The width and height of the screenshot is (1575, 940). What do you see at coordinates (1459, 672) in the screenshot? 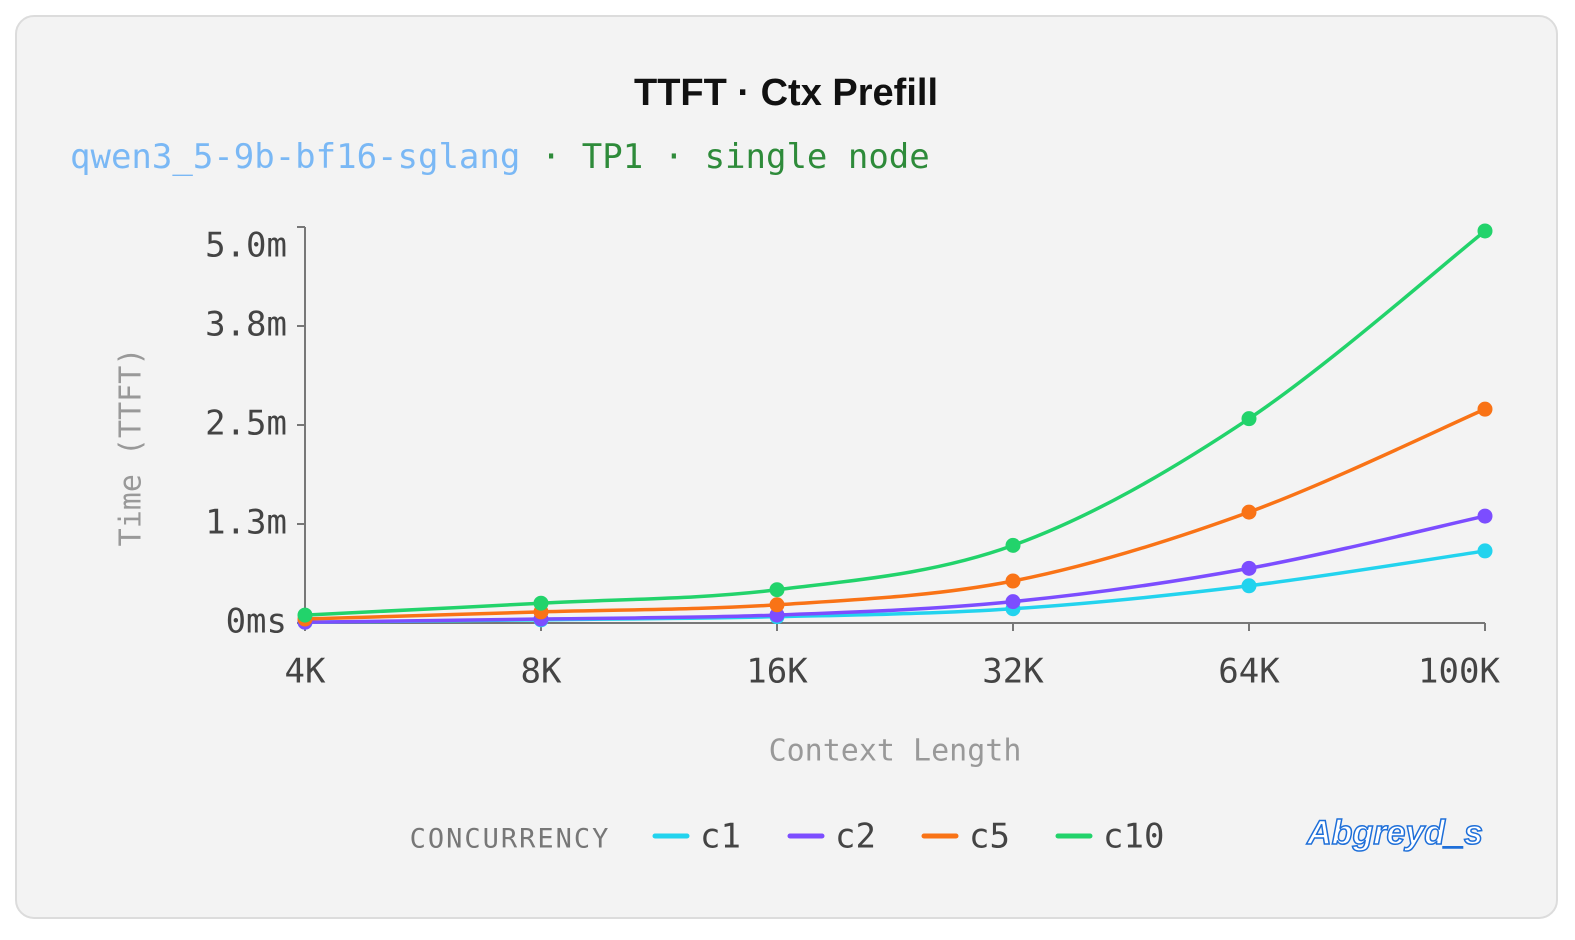
I see `x-tick-label: 100K` at bounding box center [1459, 672].